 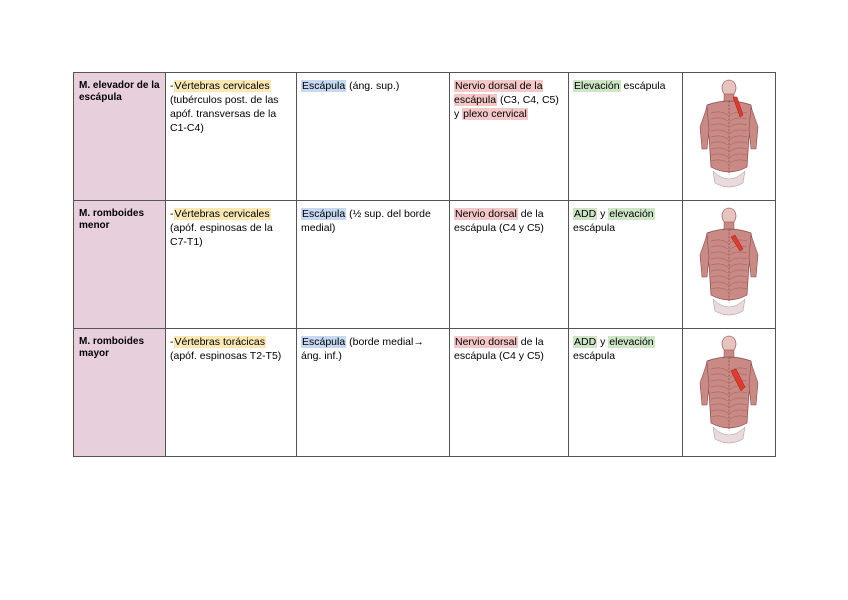 What do you see at coordinates (119, 264) in the screenshot?
I see `muscle-name-cell: M. romboides menor` at bounding box center [119, 264].